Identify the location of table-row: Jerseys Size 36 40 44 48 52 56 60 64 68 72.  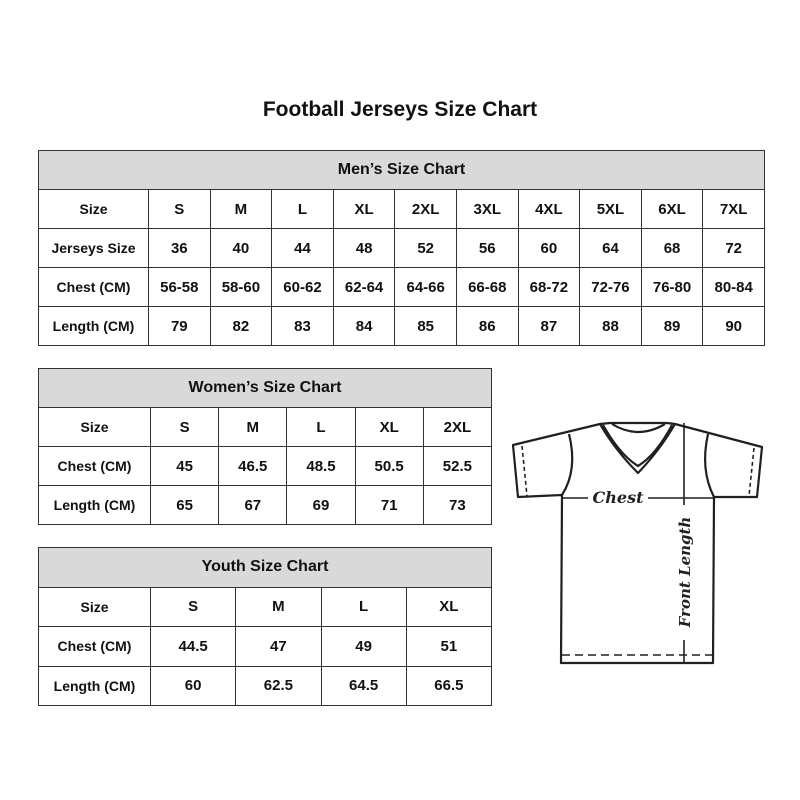
(401, 248).